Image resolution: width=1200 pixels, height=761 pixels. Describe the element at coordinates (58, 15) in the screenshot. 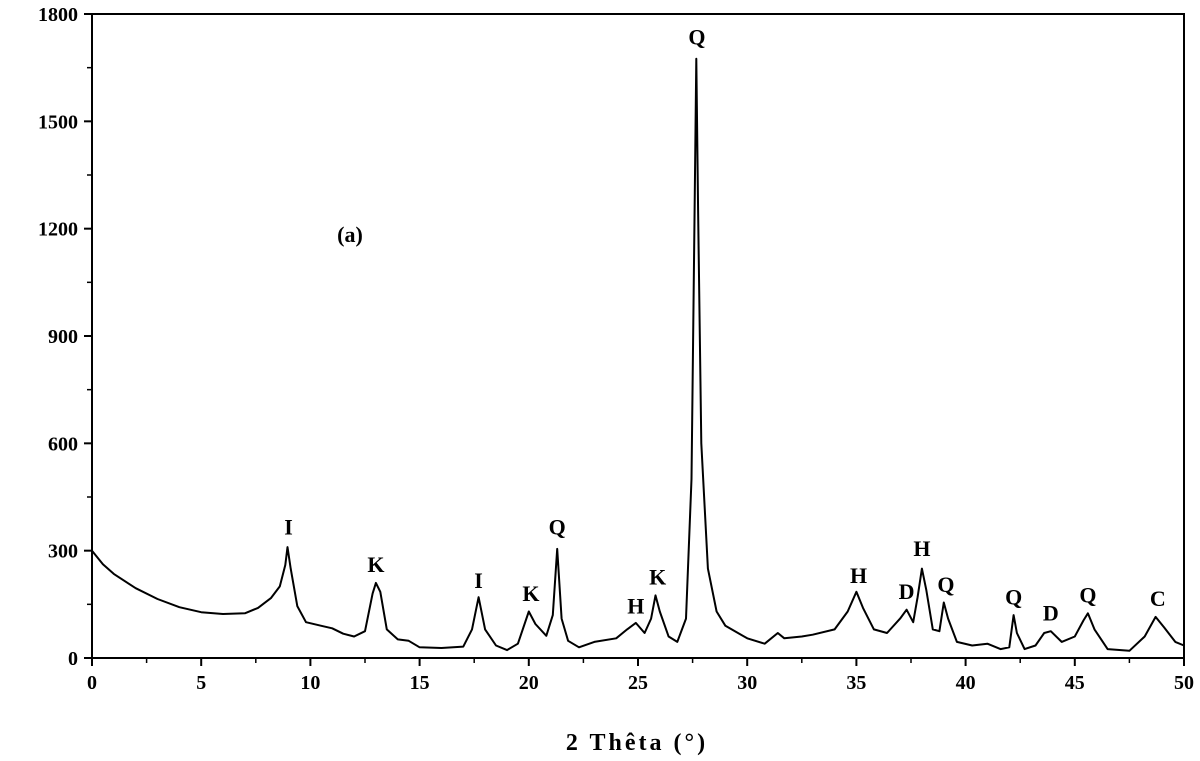

I see `y-tick-label: 1800` at that location.